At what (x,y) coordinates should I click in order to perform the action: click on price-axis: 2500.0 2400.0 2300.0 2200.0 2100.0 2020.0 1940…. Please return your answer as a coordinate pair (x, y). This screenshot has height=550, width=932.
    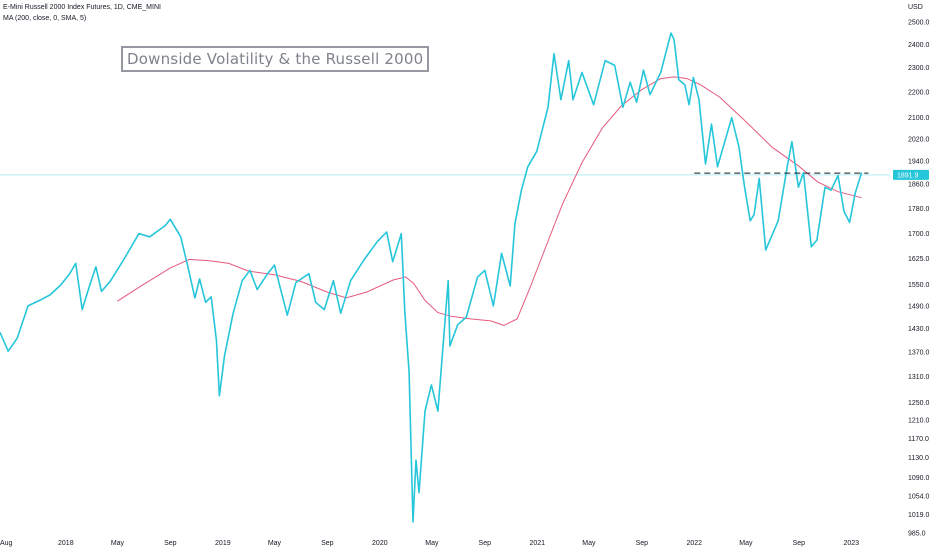
    Looking at the image, I should click on (919, 279).